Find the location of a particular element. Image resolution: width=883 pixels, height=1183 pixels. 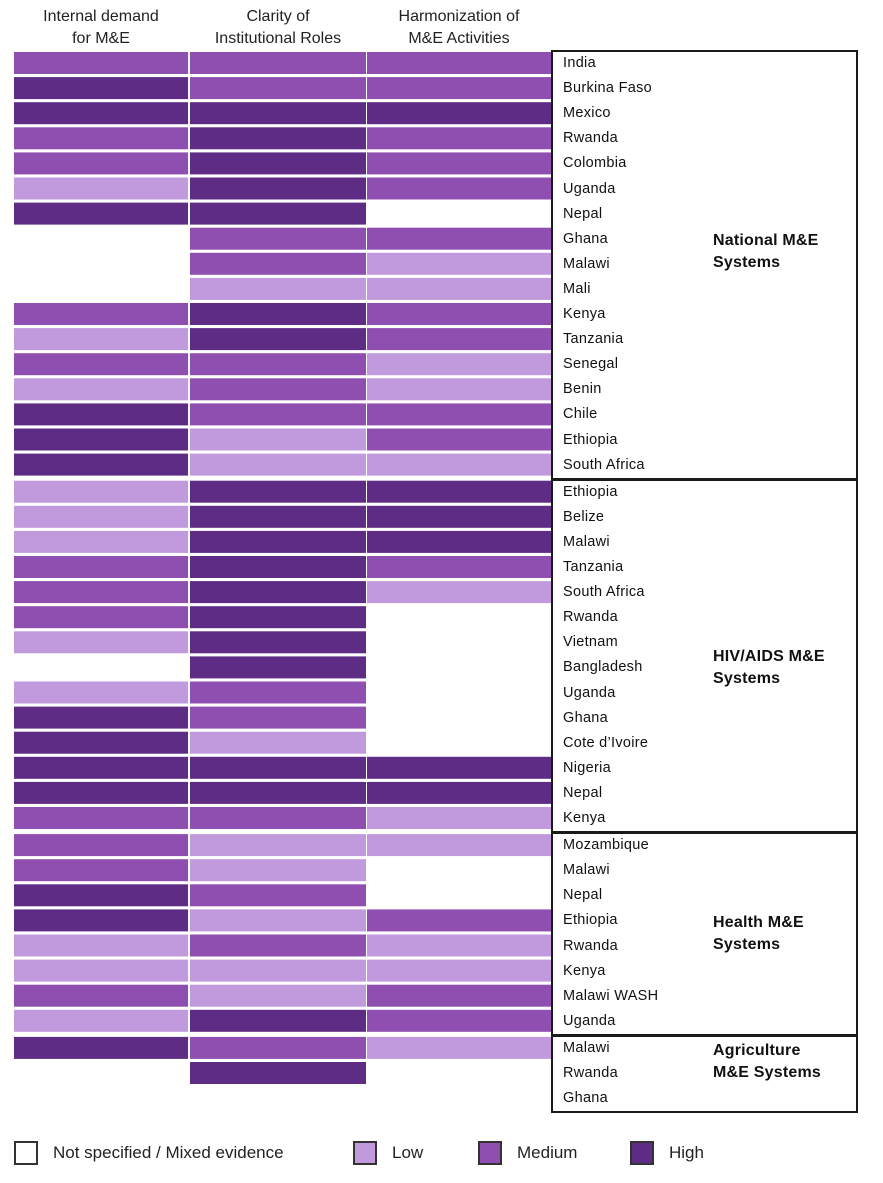

group-label-national: National M&E Systems is located at coordinates (766, 252).